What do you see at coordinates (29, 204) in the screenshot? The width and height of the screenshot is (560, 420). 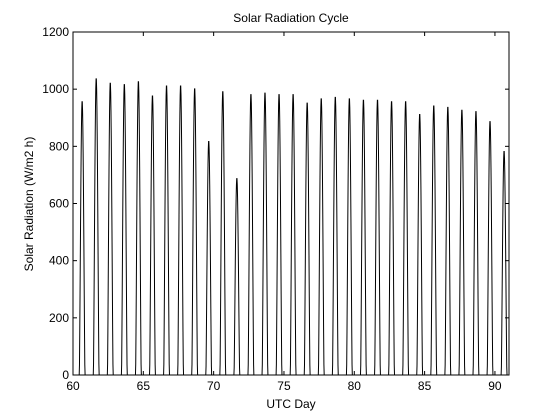 I see `y-axis-label: Solar Radiation (W/m2 h)` at bounding box center [29, 204].